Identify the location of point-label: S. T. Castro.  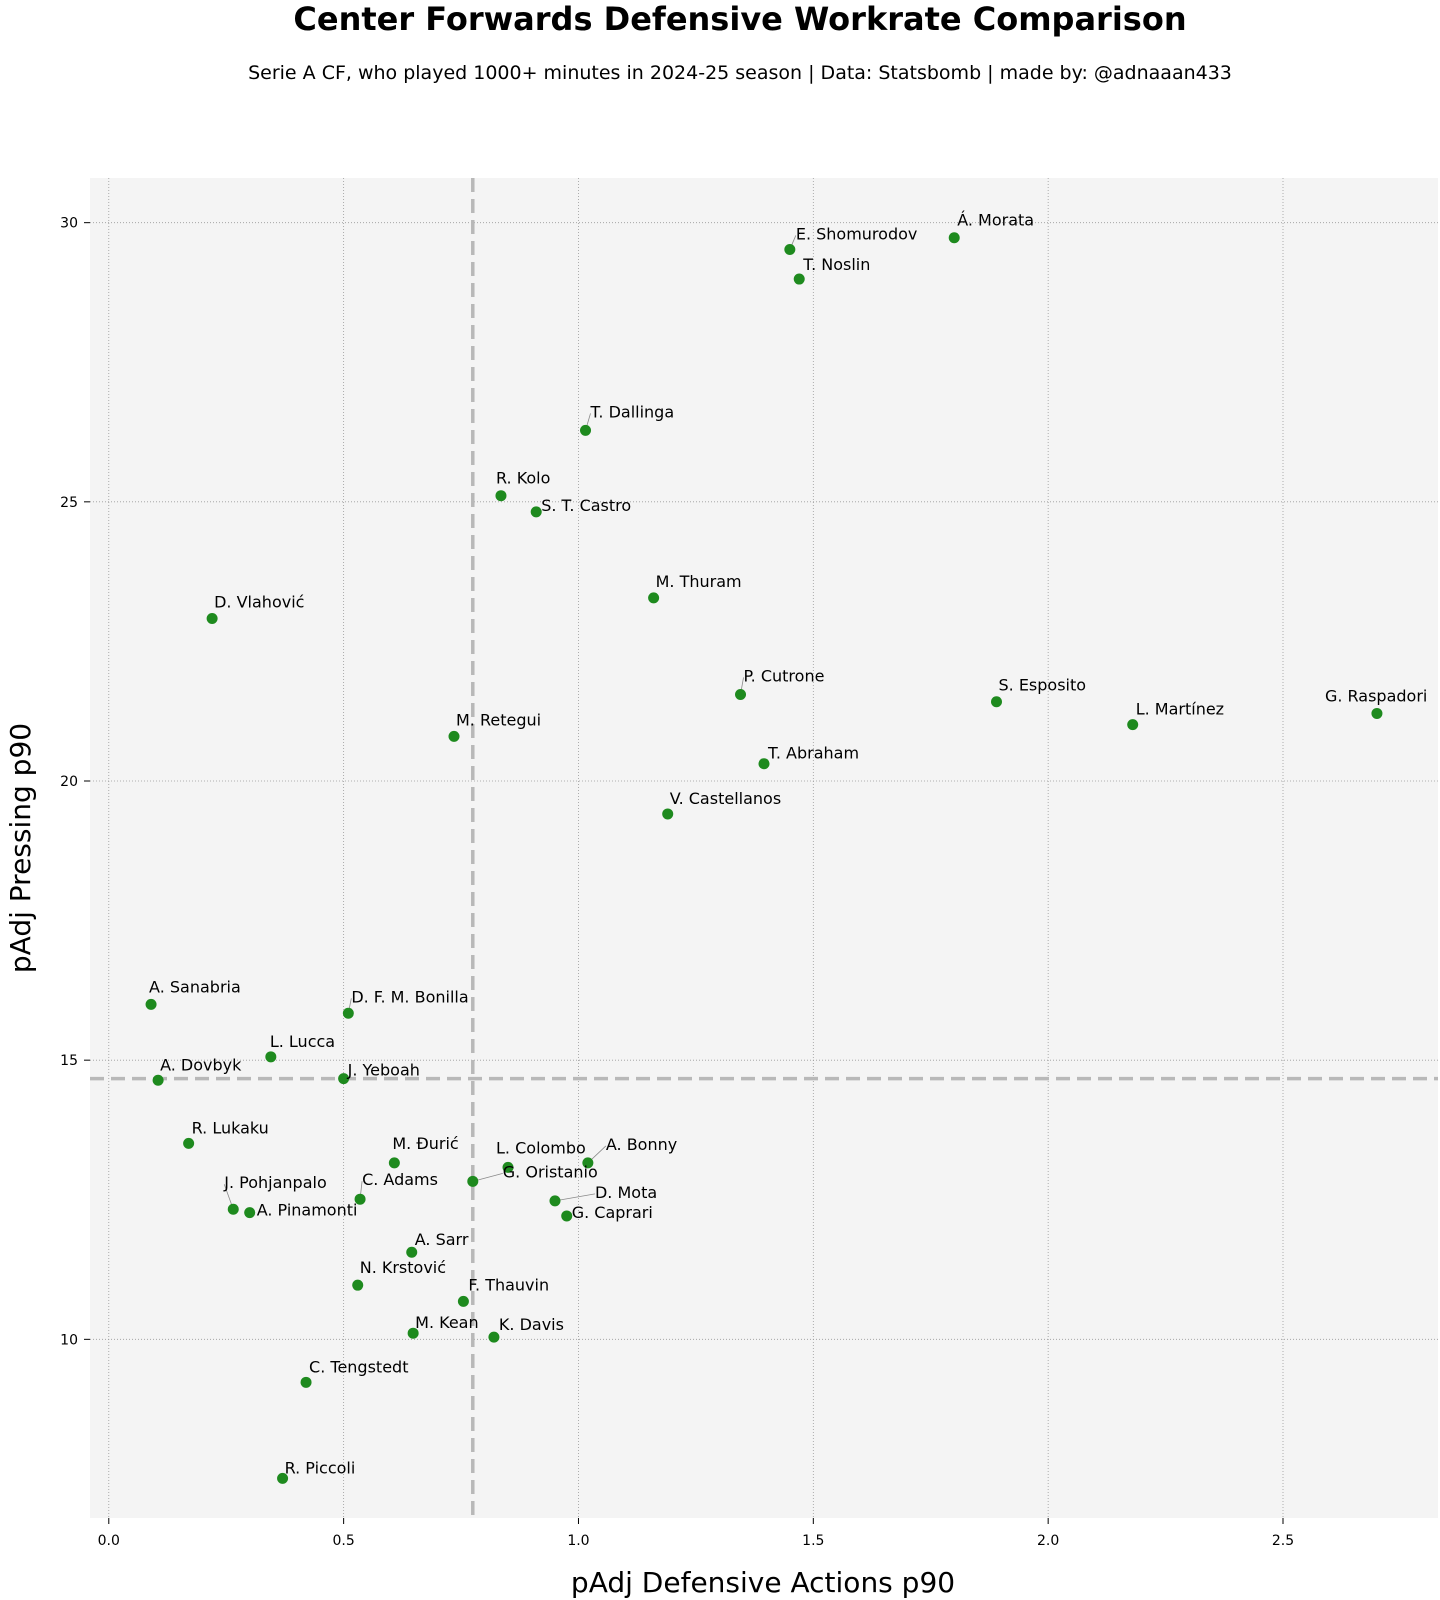
(586, 505).